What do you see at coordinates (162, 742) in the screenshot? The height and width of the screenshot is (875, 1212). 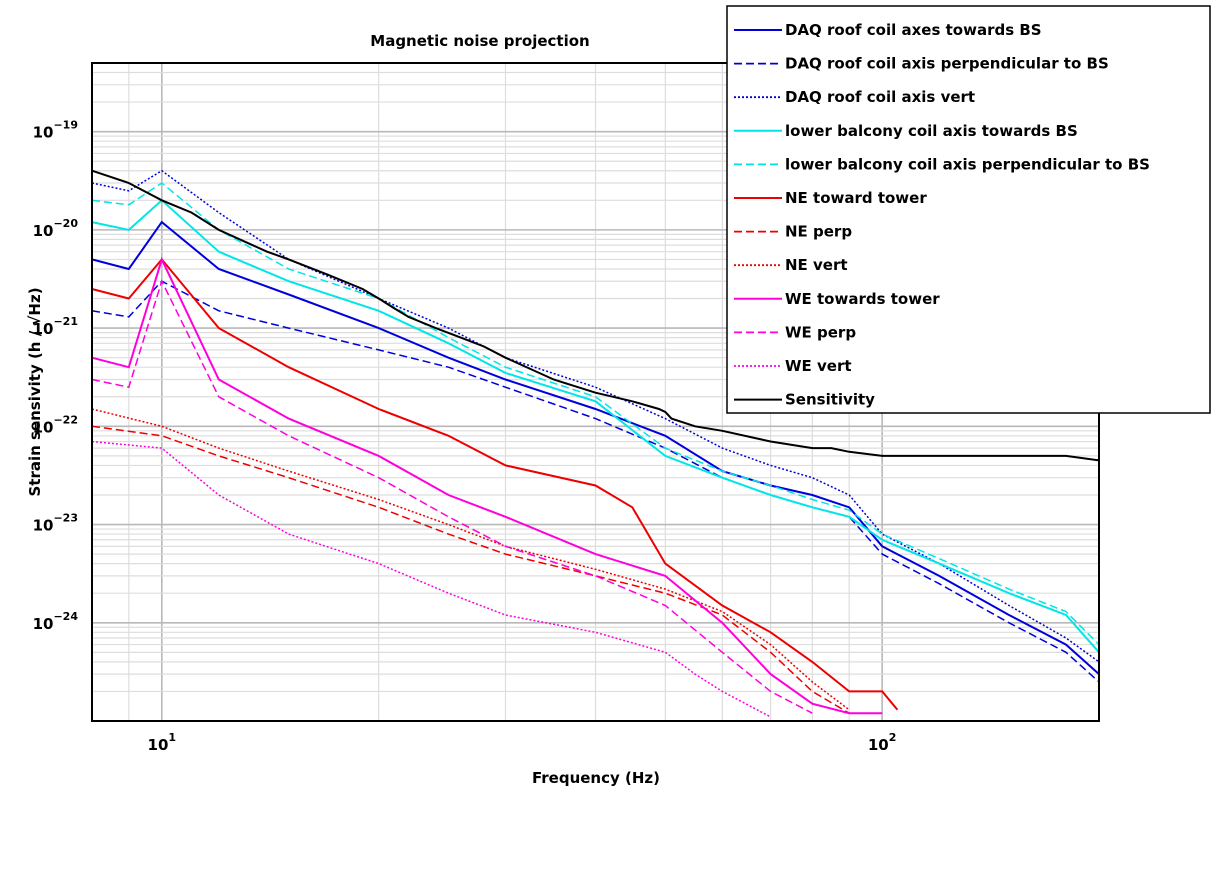 I see `x-tick-label: 10¹` at bounding box center [162, 742].